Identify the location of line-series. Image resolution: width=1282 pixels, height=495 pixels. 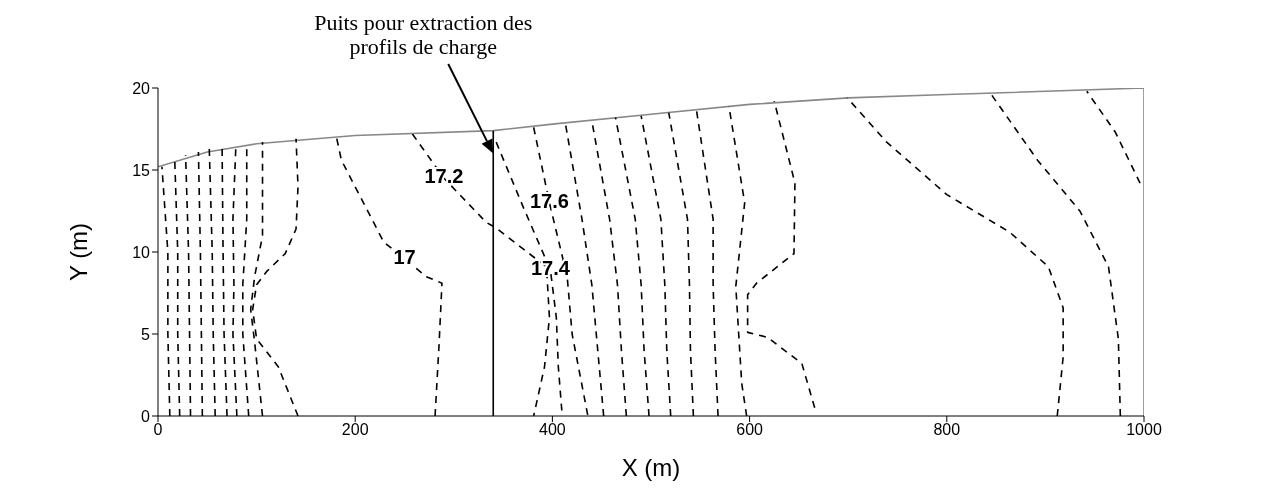
(781, 254).